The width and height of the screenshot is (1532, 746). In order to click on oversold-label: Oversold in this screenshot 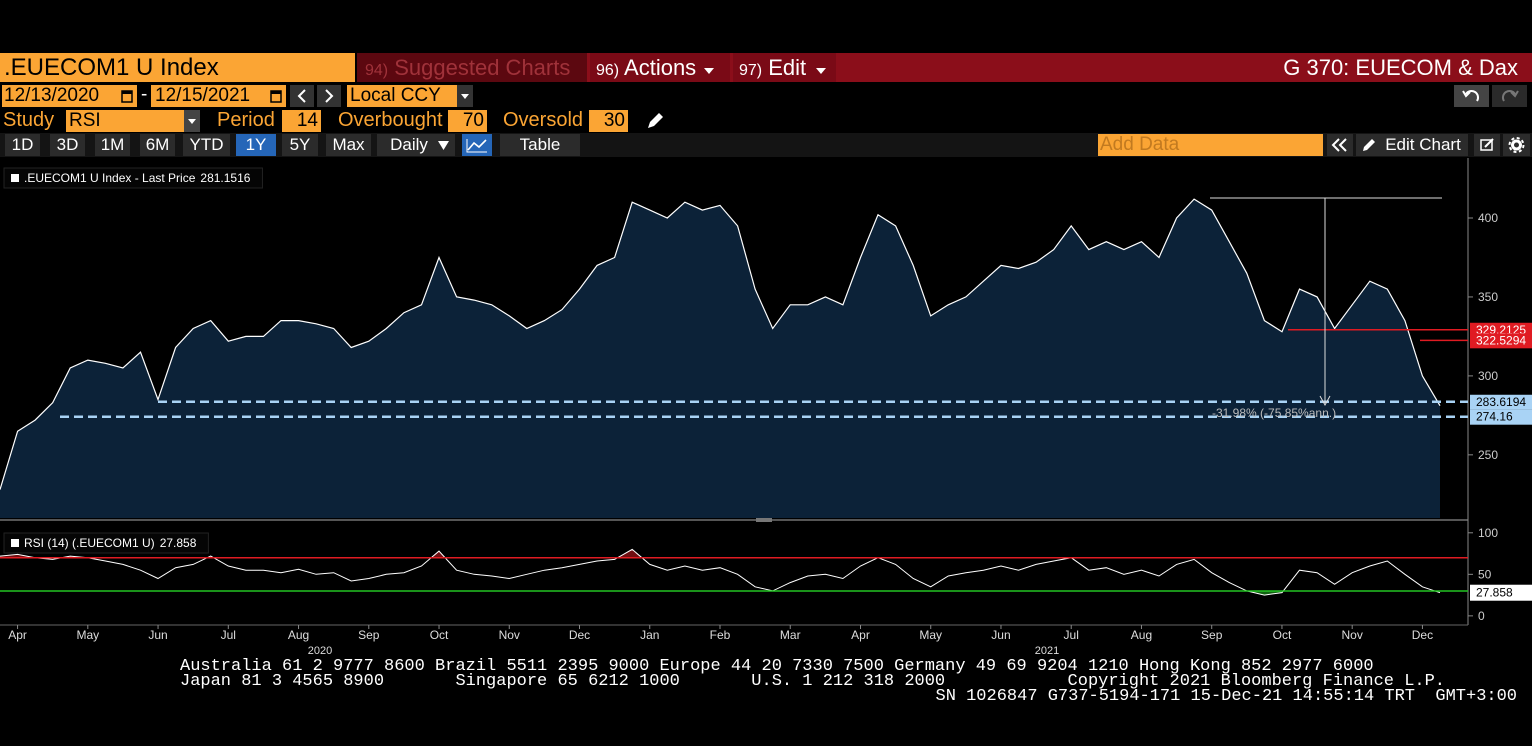, I will do `click(543, 120)`.